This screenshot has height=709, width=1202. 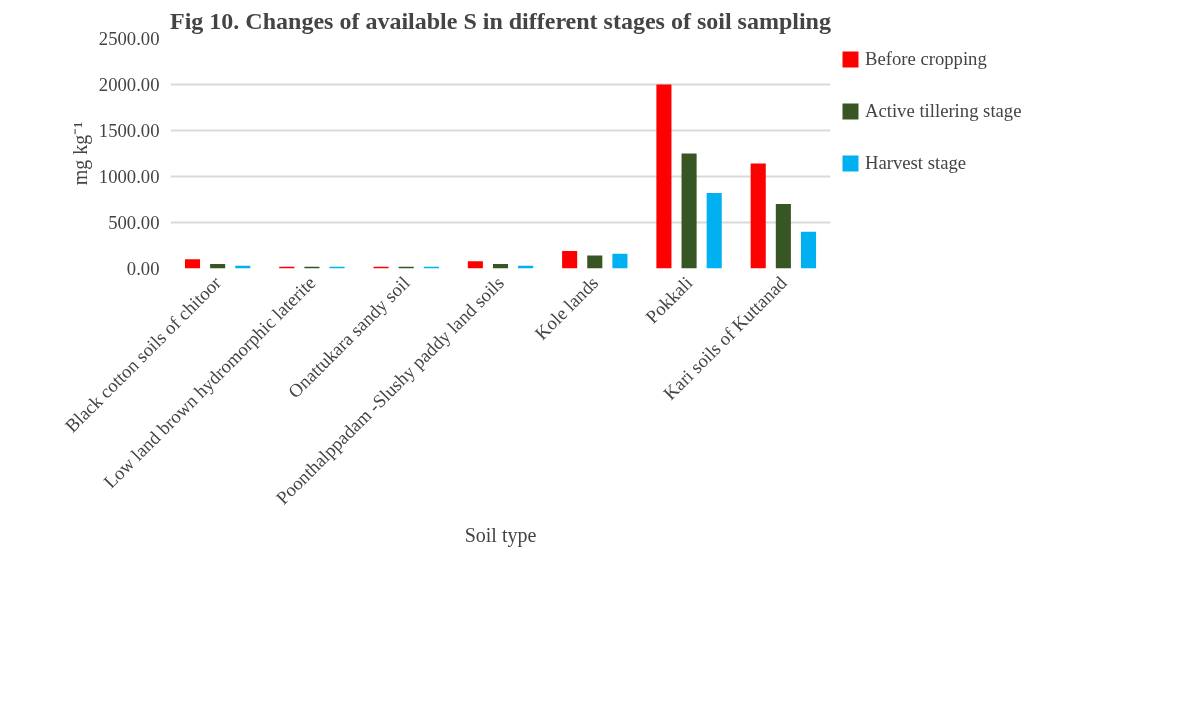 I want to click on y-tick-label: 500.00, so click(x=134, y=222).